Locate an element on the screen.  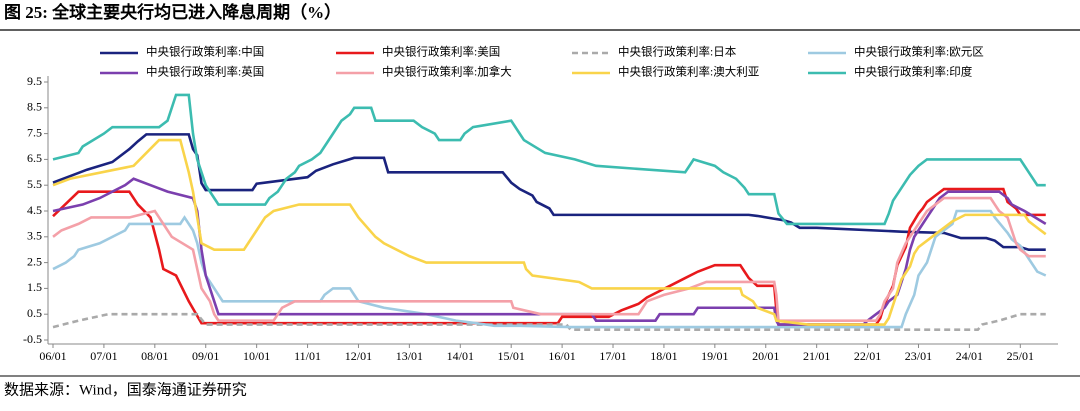
legend-label: 中央银行政策利率:加拿大 is located at coordinates (447, 72).